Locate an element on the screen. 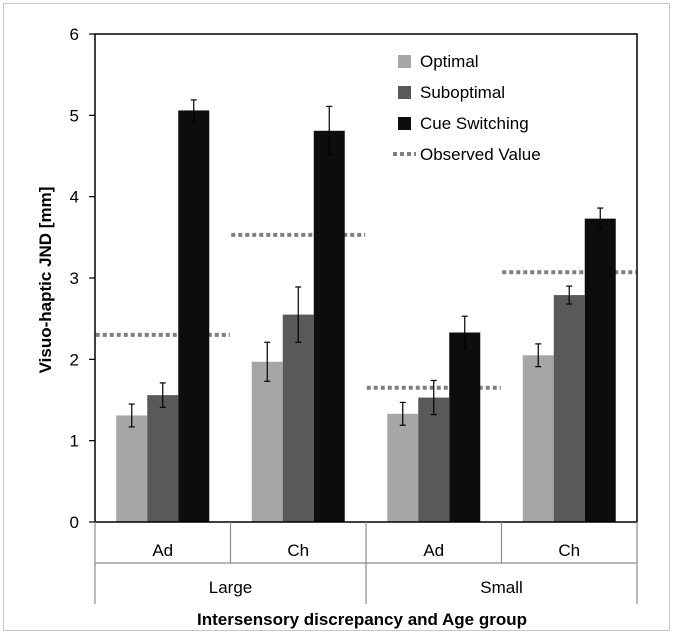  y-tick-label: 5 is located at coordinates (74, 115).